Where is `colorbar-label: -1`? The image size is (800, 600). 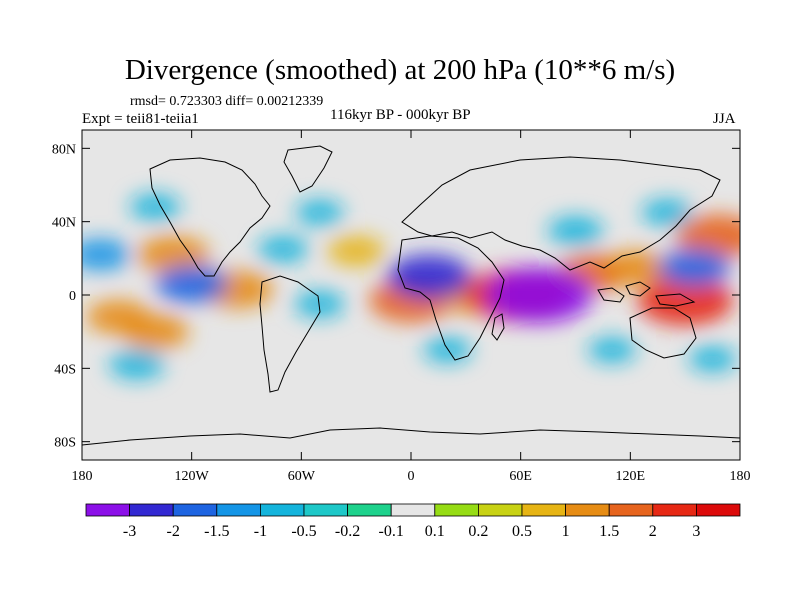
colorbar-label: -1 is located at coordinates (260, 531).